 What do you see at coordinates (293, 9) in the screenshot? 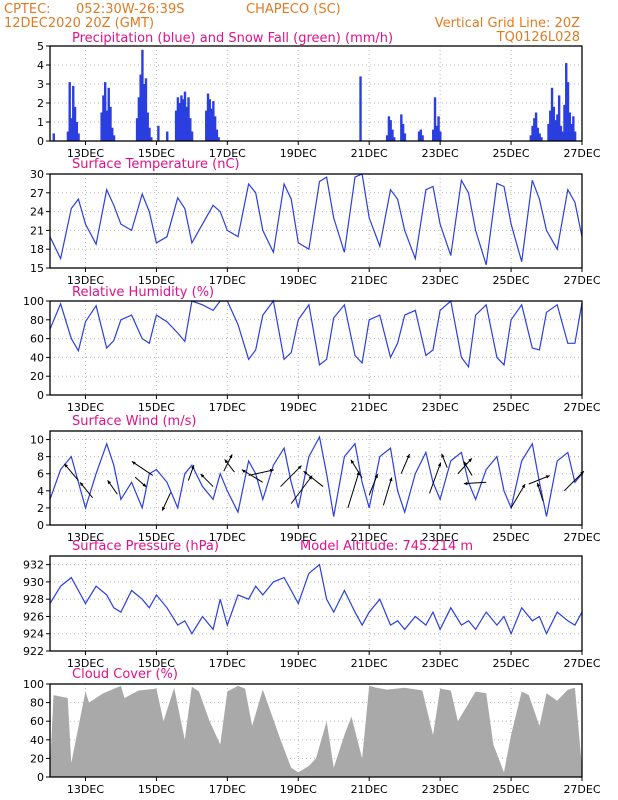
I see `header-station: CHAPECO (SC)` at bounding box center [293, 9].